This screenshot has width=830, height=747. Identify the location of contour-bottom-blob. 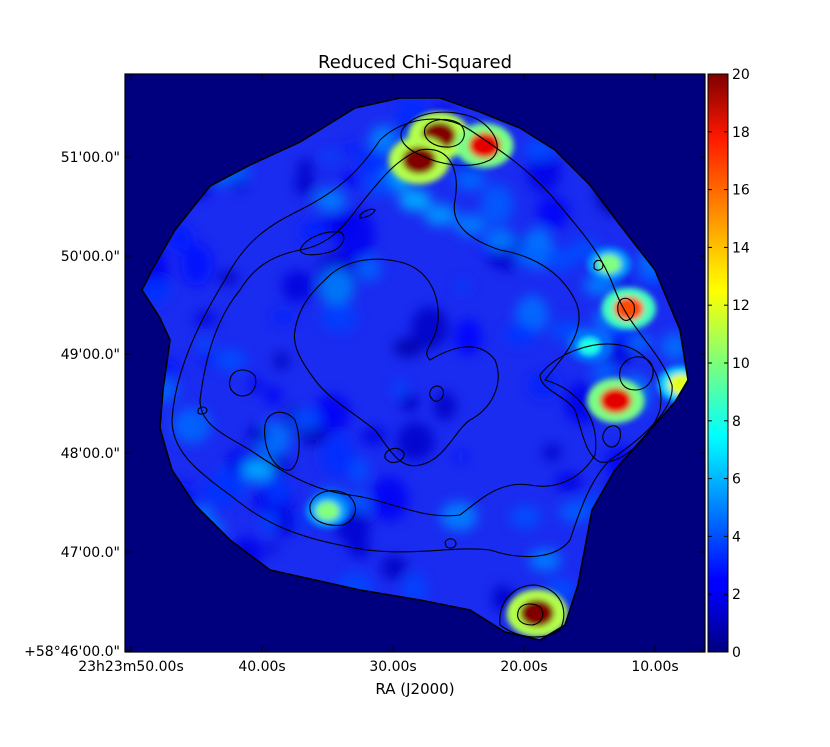
(532, 611).